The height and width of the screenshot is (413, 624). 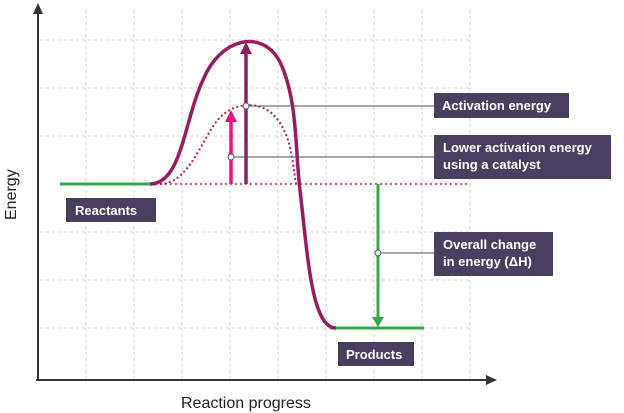 I want to click on enthalpy-label-line1: Overall change, so click(x=489, y=244).